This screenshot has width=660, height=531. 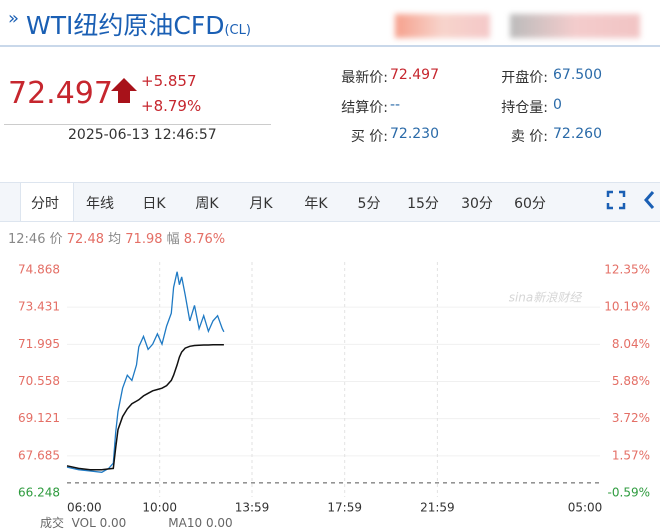 I want to click on divider, so click(x=137, y=124).